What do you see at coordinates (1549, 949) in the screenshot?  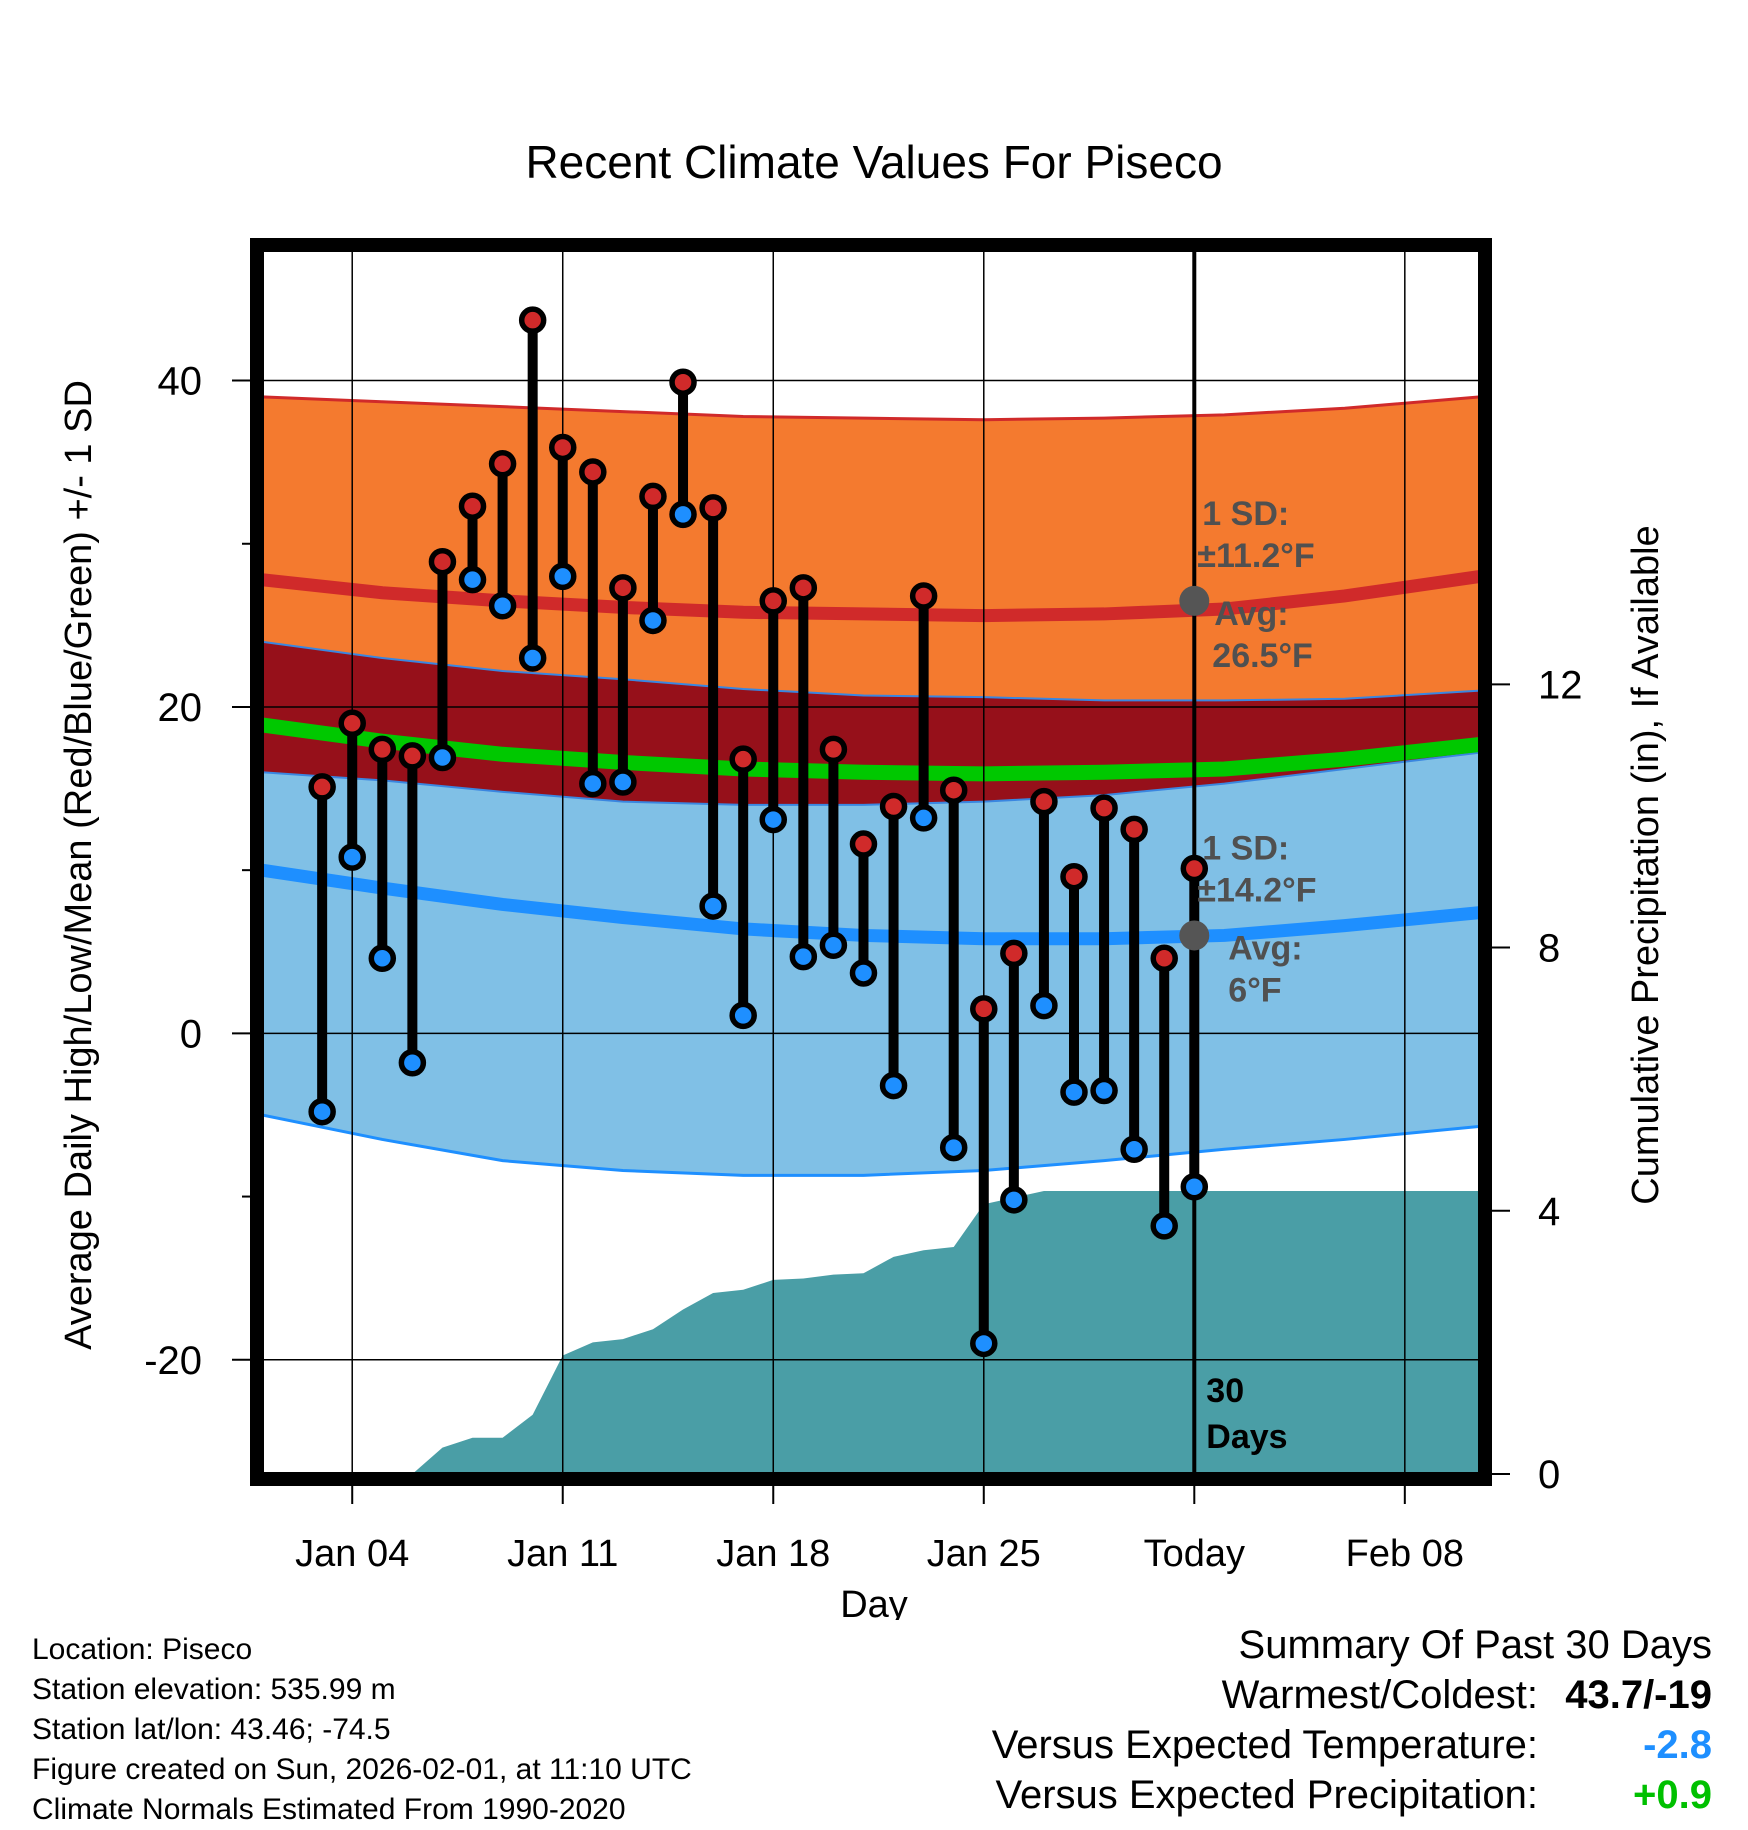 I see `y2-tick-label: 8` at bounding box center [1549, 949].